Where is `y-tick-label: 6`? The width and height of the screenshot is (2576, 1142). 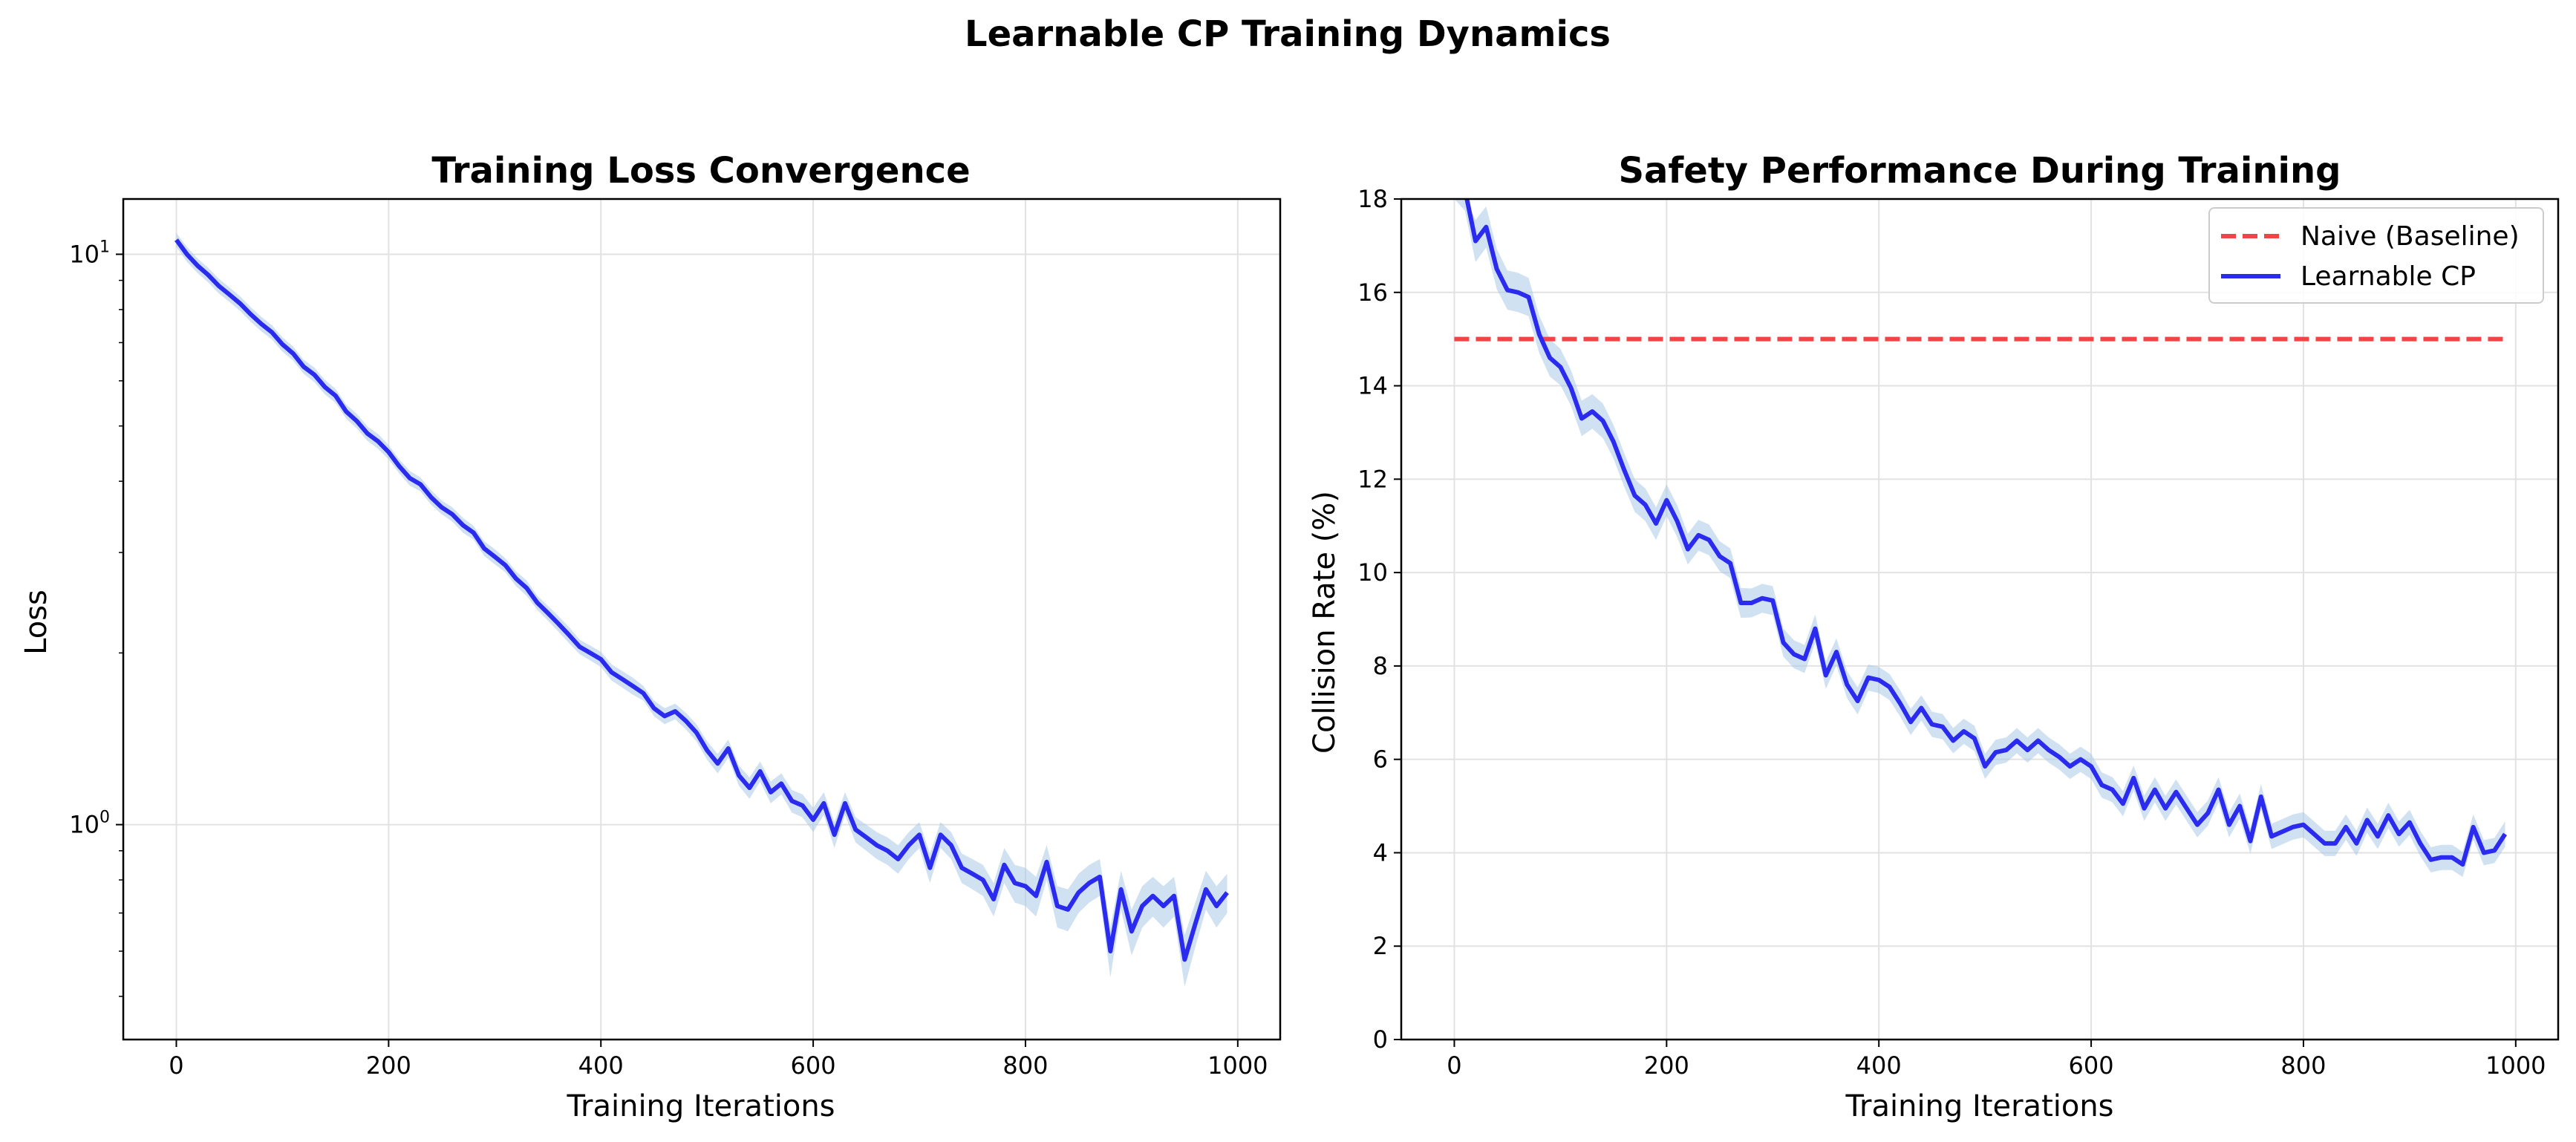 y-tick-label: 6 is located at coordinates (1380, 760).